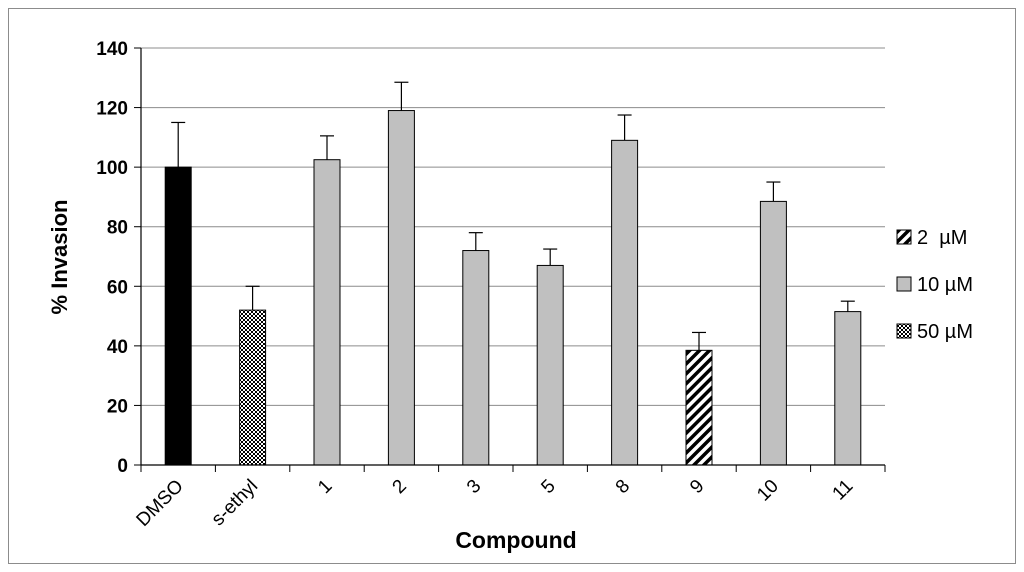 The image size is (1024, 572). I want to click on x-tick-label: s-ethyl, so click(235, 503).